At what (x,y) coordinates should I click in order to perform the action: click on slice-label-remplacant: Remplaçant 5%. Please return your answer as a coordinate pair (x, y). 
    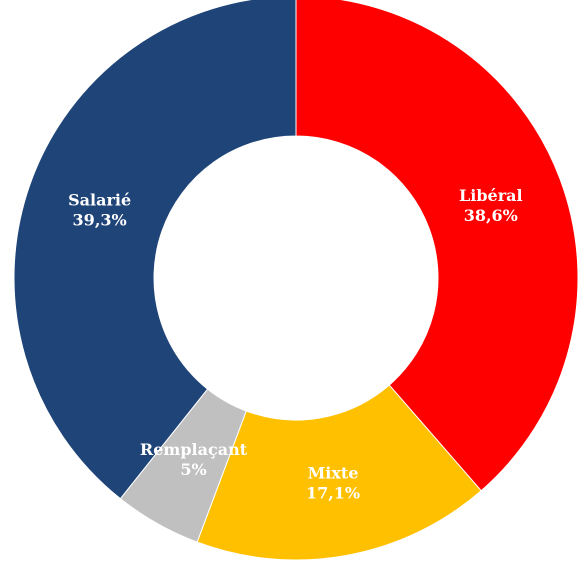
    Looking at the image, I should click on (194, 459).